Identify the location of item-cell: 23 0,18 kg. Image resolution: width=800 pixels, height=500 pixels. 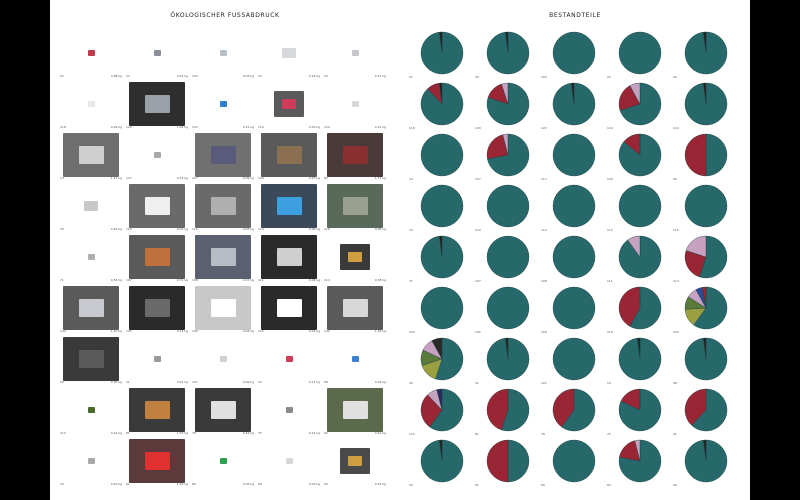
(289, 53).